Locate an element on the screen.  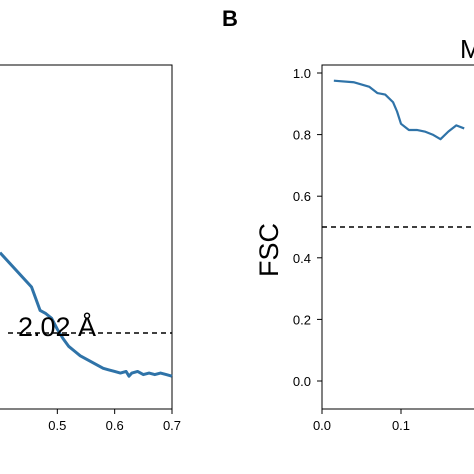
panel-b-ytick-label: 0.0 is located at coordinates (302, 381).